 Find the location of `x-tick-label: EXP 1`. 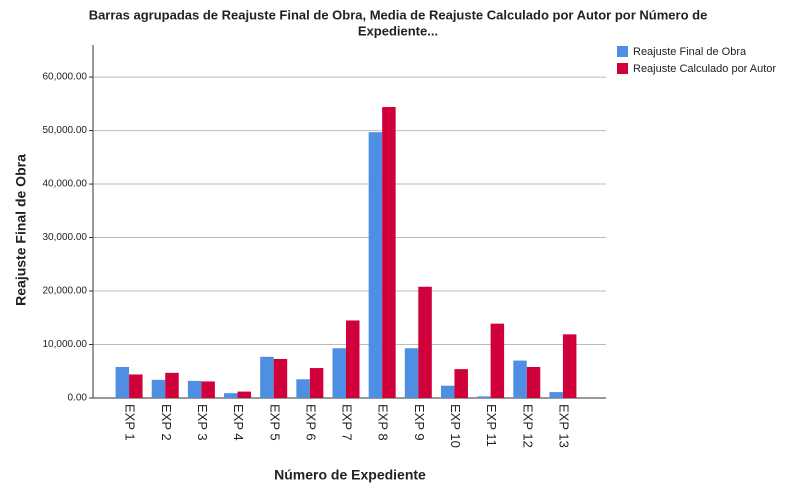

x-tick-label: EXP 1 is located at coordinates (130, 422).